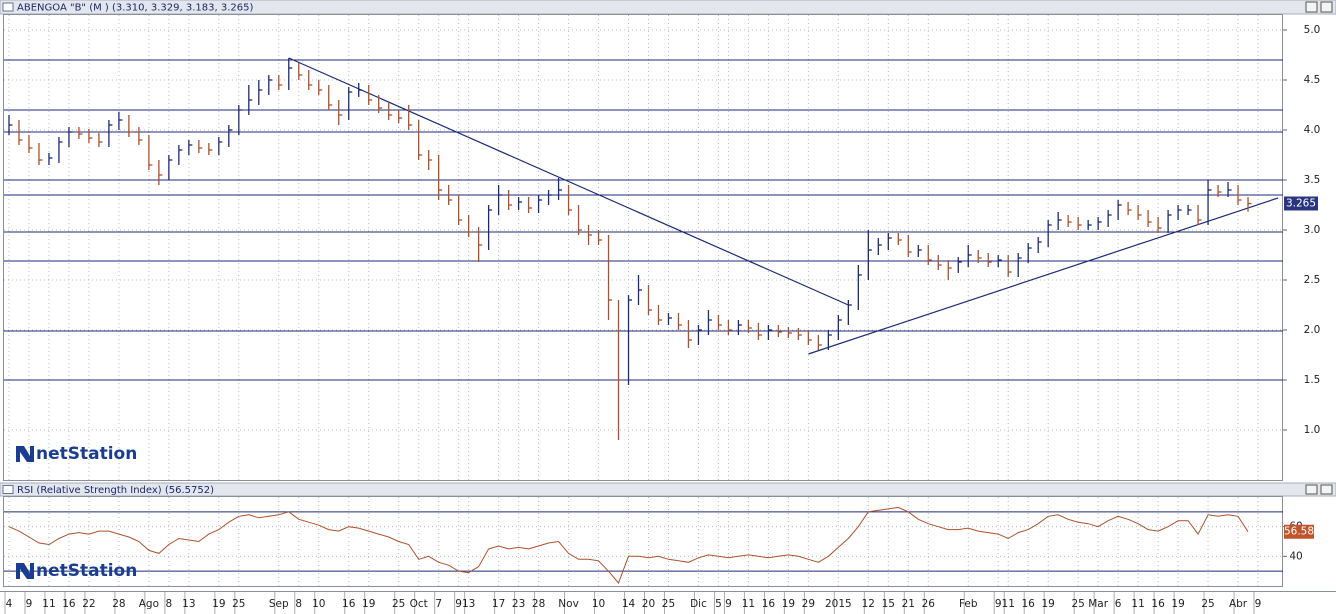 The image size is (1336, 614). What do you see at coordinates (1118, 604) in the screenshot?
I see `x-tick-label: 6` at bounding box center [1118, 604].